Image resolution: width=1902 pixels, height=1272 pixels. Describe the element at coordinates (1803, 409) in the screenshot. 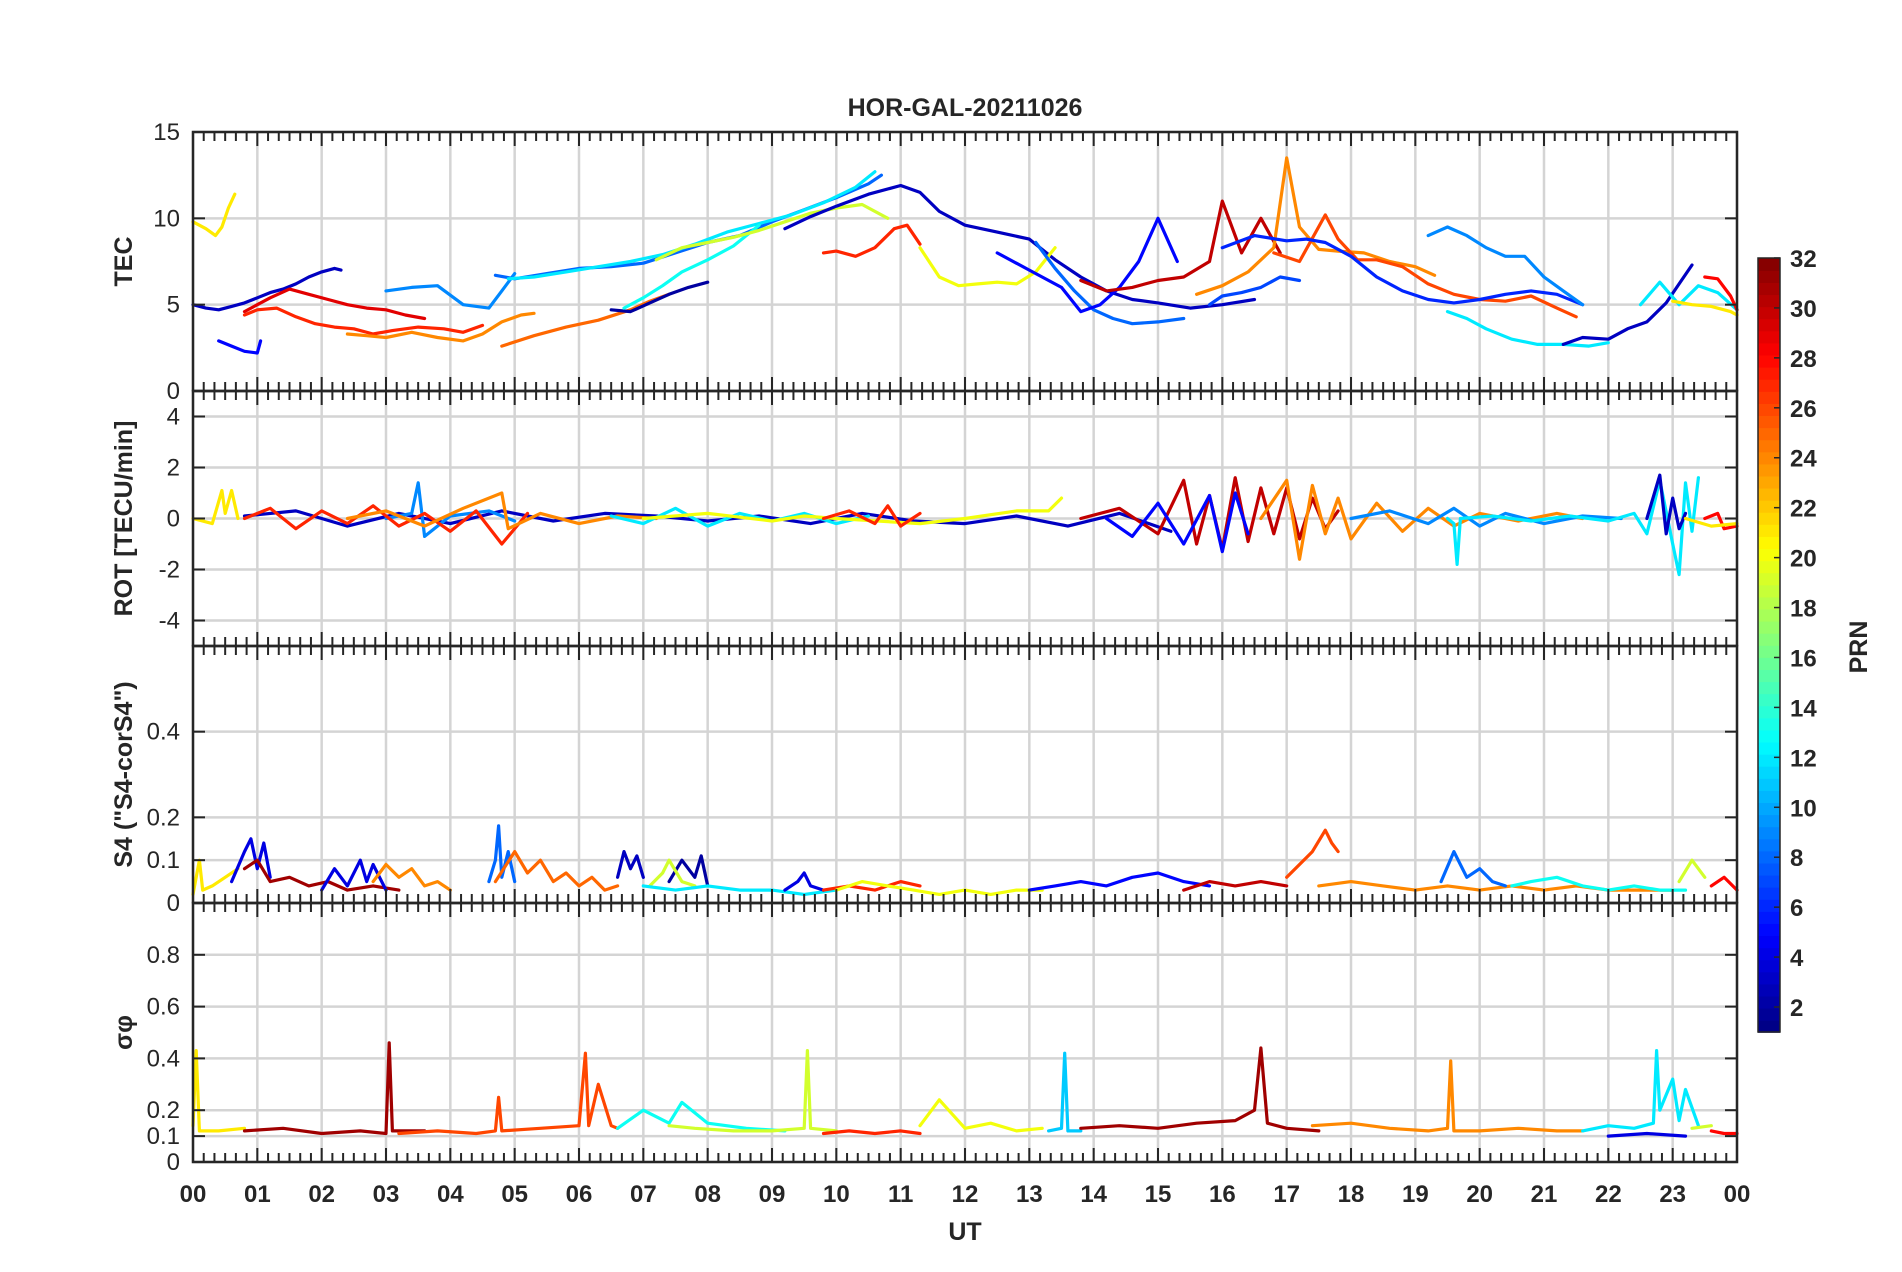

I see `colorbar-tick-label: 26` at that location.